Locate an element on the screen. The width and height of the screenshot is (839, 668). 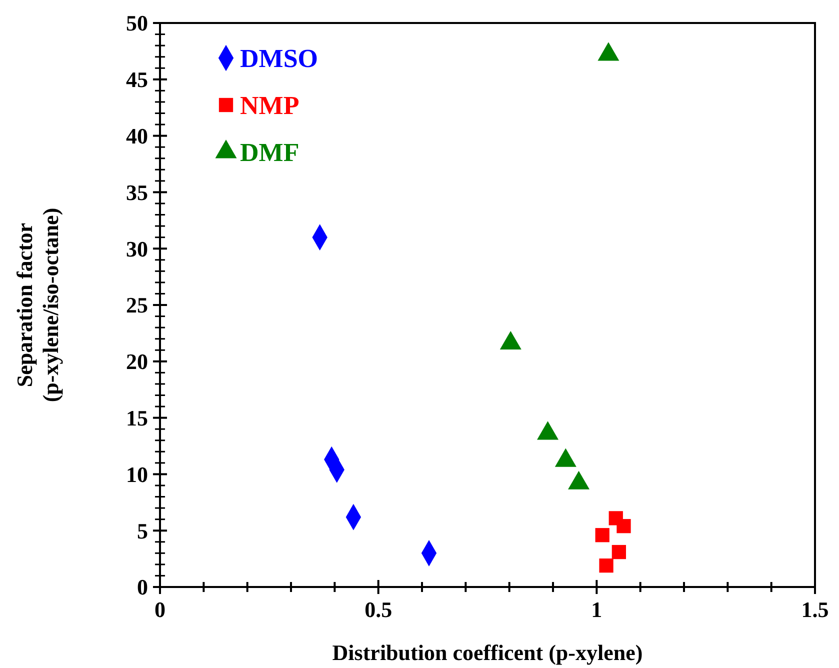
y-tick-label: 20 is located at coordinates (137, 361).